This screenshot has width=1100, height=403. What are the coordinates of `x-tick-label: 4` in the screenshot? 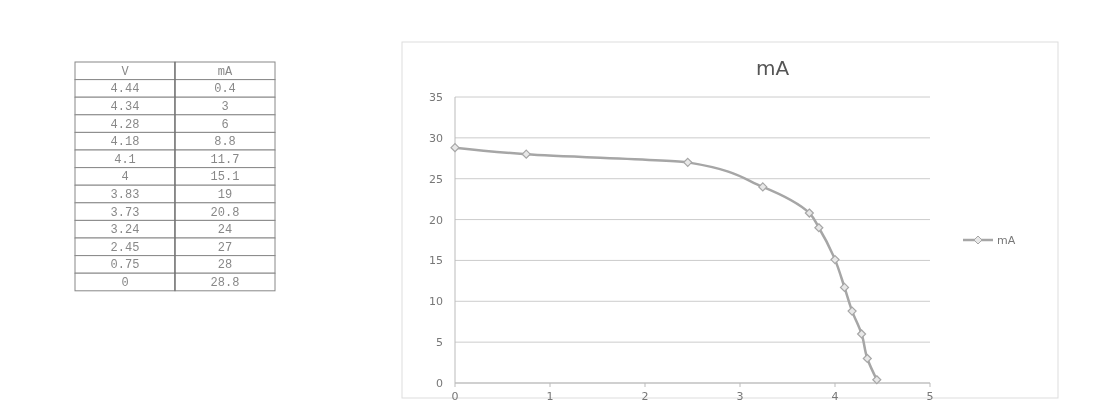 It's located at (835, 396).